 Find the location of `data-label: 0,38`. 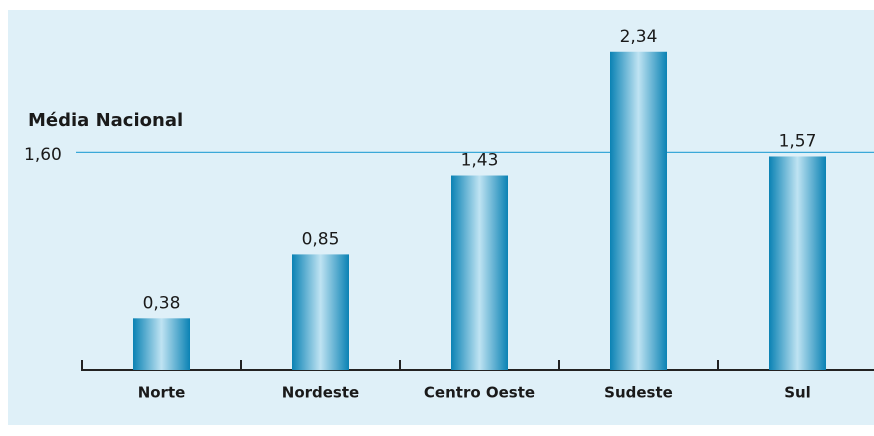

data-label: 0,38 is located at coordinates (162, 303).